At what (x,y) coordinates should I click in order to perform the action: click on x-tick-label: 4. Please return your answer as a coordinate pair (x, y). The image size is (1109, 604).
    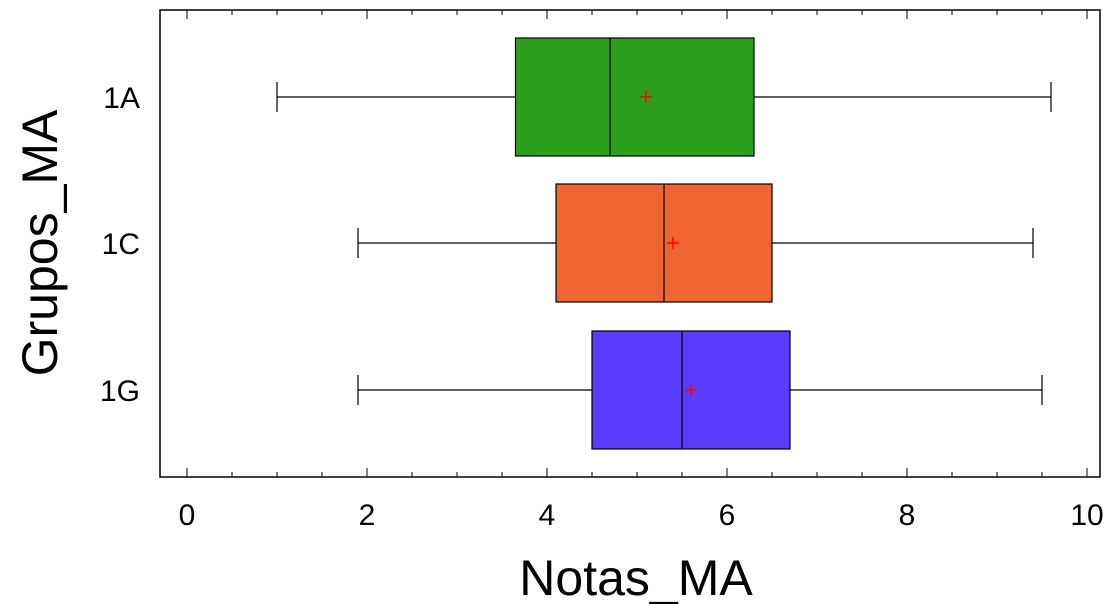
    Looking at the image, I should click on (547, 515).